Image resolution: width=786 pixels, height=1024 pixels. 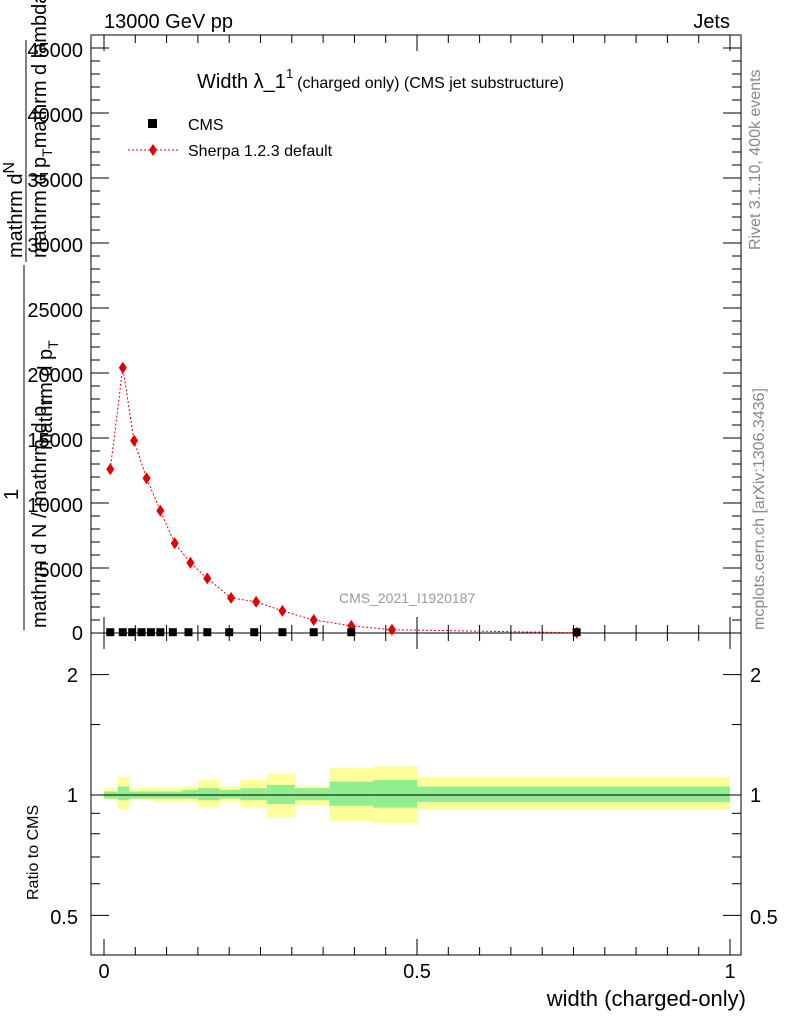 What do you see at coordinates (55, 246) in the screenshot?
I see `y-tick-label: 30000` at bounding box center [55, 246].